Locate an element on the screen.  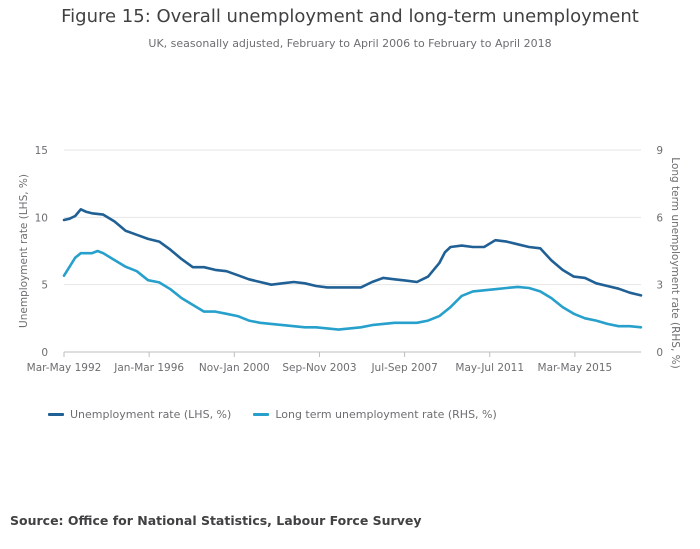
y-left-tick-label-3: 15 is located at coordinates (41, 151).